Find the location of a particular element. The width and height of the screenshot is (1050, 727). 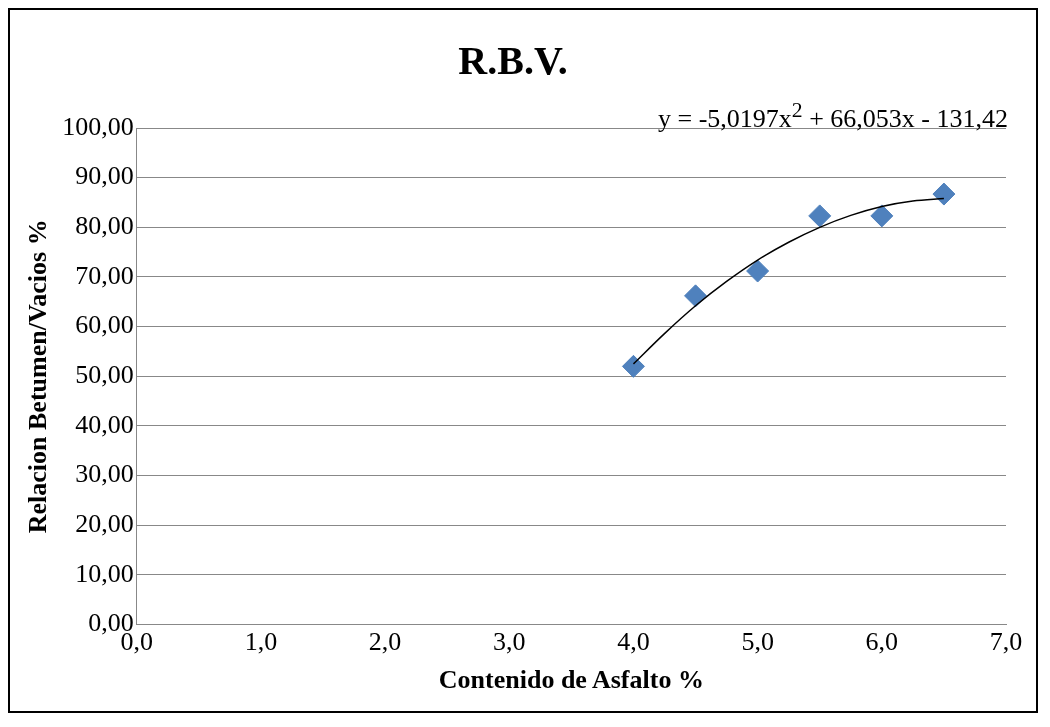

y-tick-label: 90,00 is located at coordinates (104, 176).